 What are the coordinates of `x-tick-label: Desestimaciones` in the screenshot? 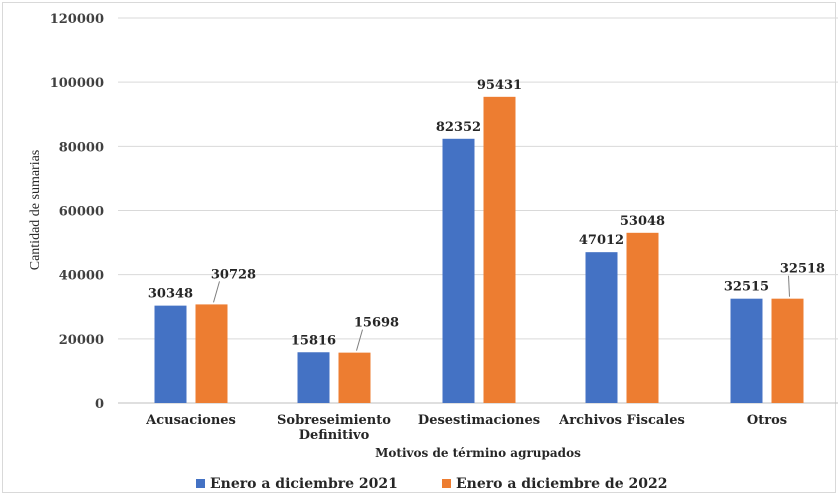 It's located at (479, 420).